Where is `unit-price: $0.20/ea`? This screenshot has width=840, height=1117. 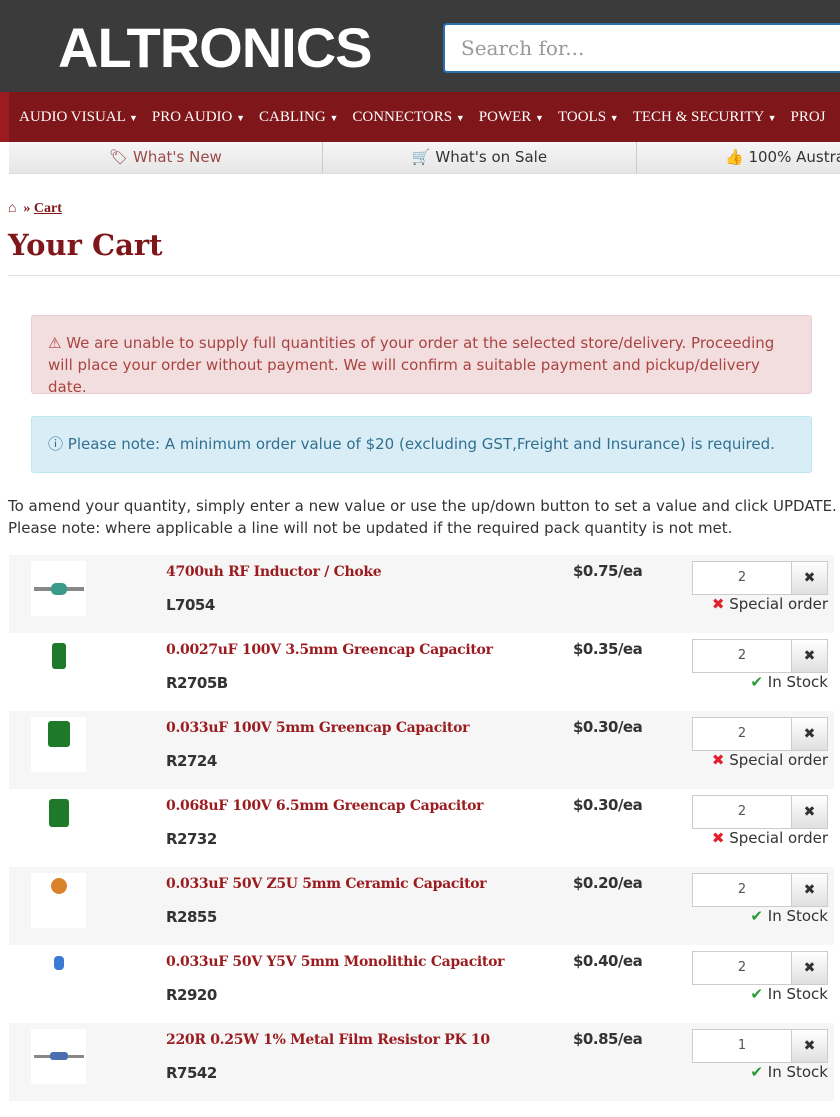
unit-price: $0.20/ea is located at coordinates (608, 883).